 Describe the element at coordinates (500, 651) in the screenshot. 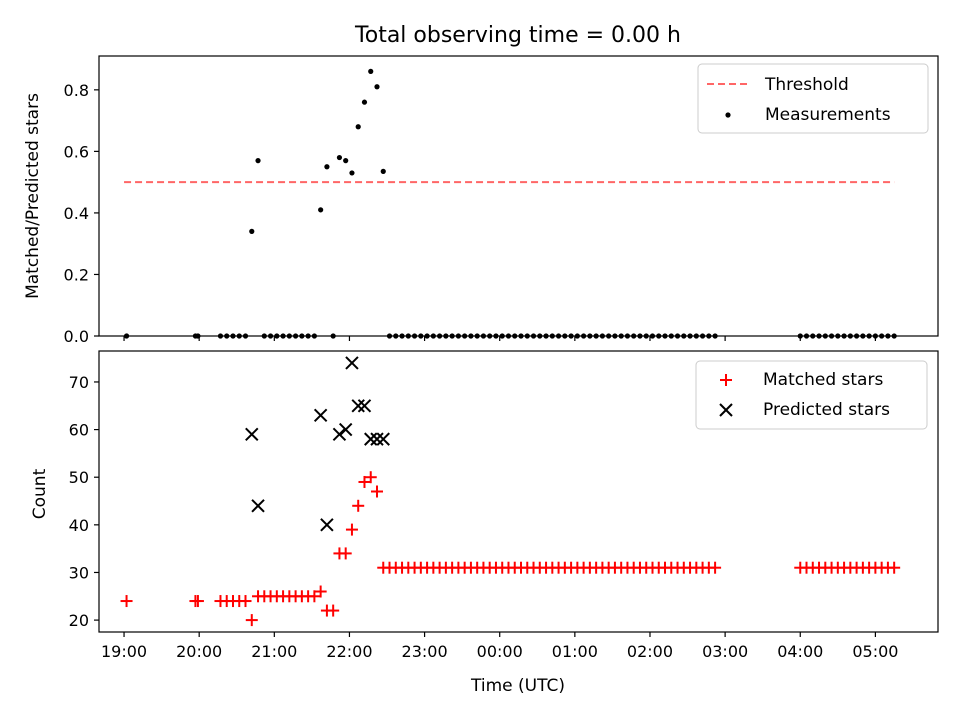

I see `x-tick-label: 00:00` at that location.